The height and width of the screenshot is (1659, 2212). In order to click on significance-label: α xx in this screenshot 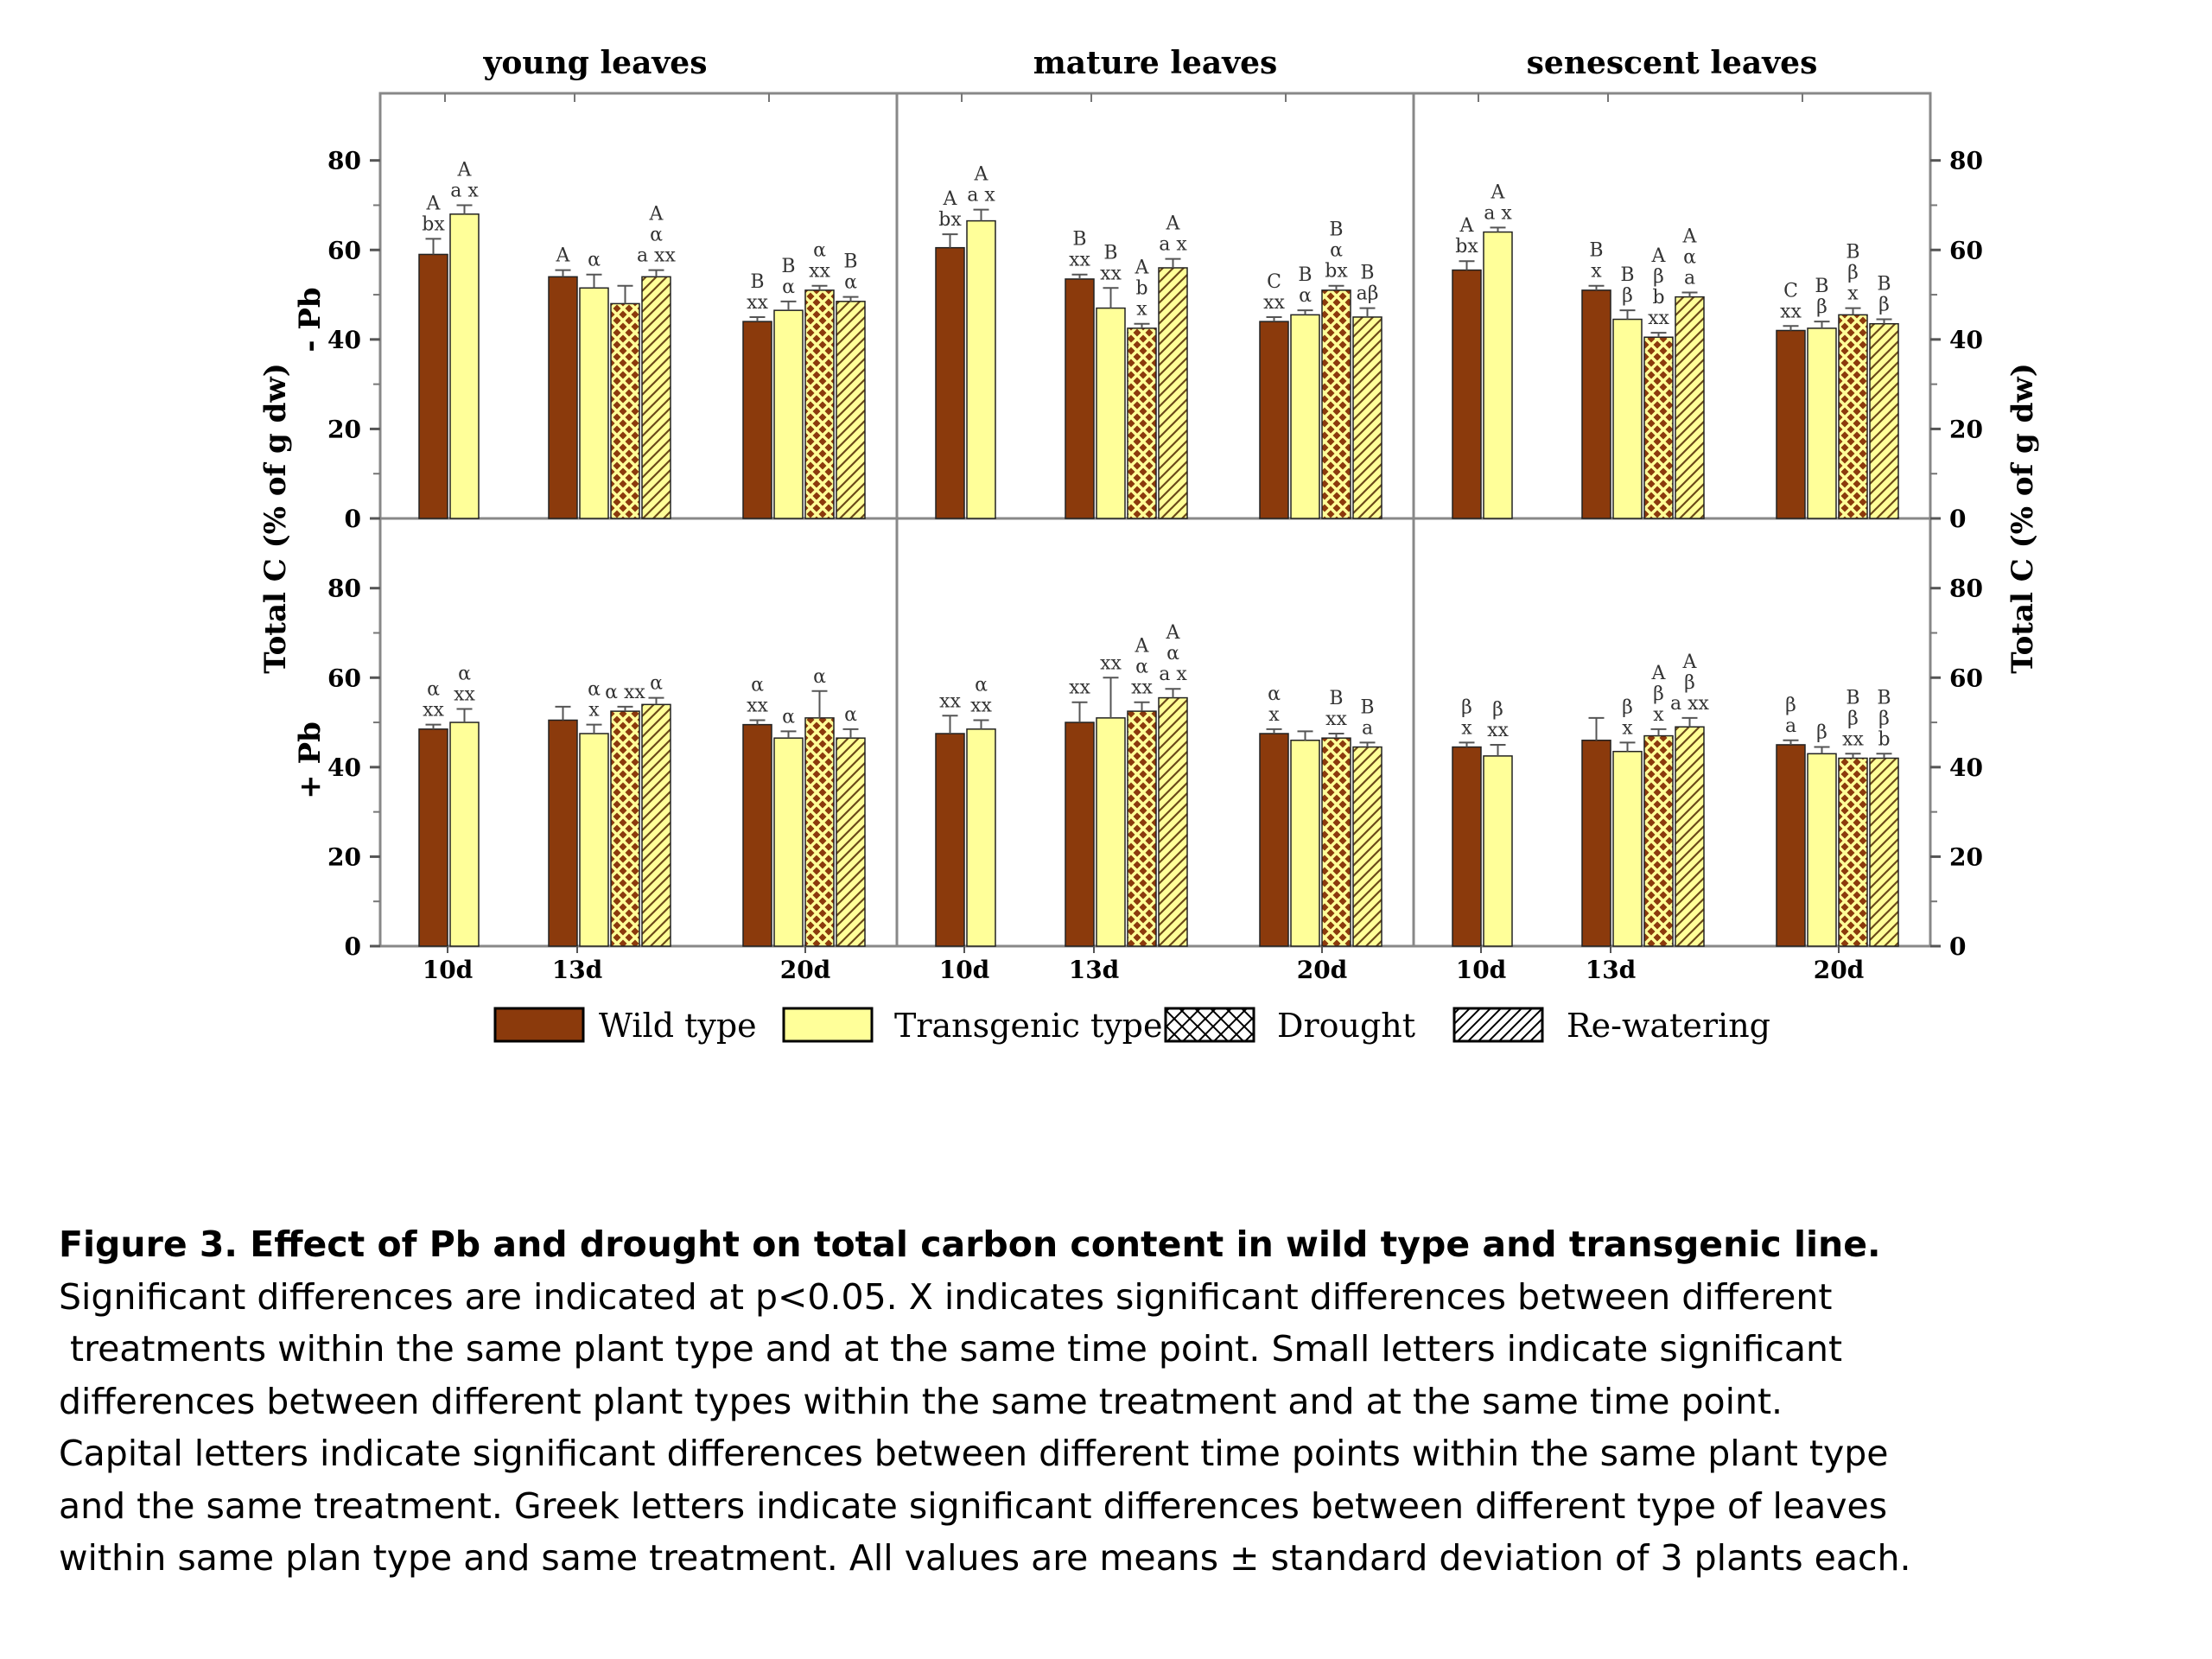, I will do `click(625, 692)`.